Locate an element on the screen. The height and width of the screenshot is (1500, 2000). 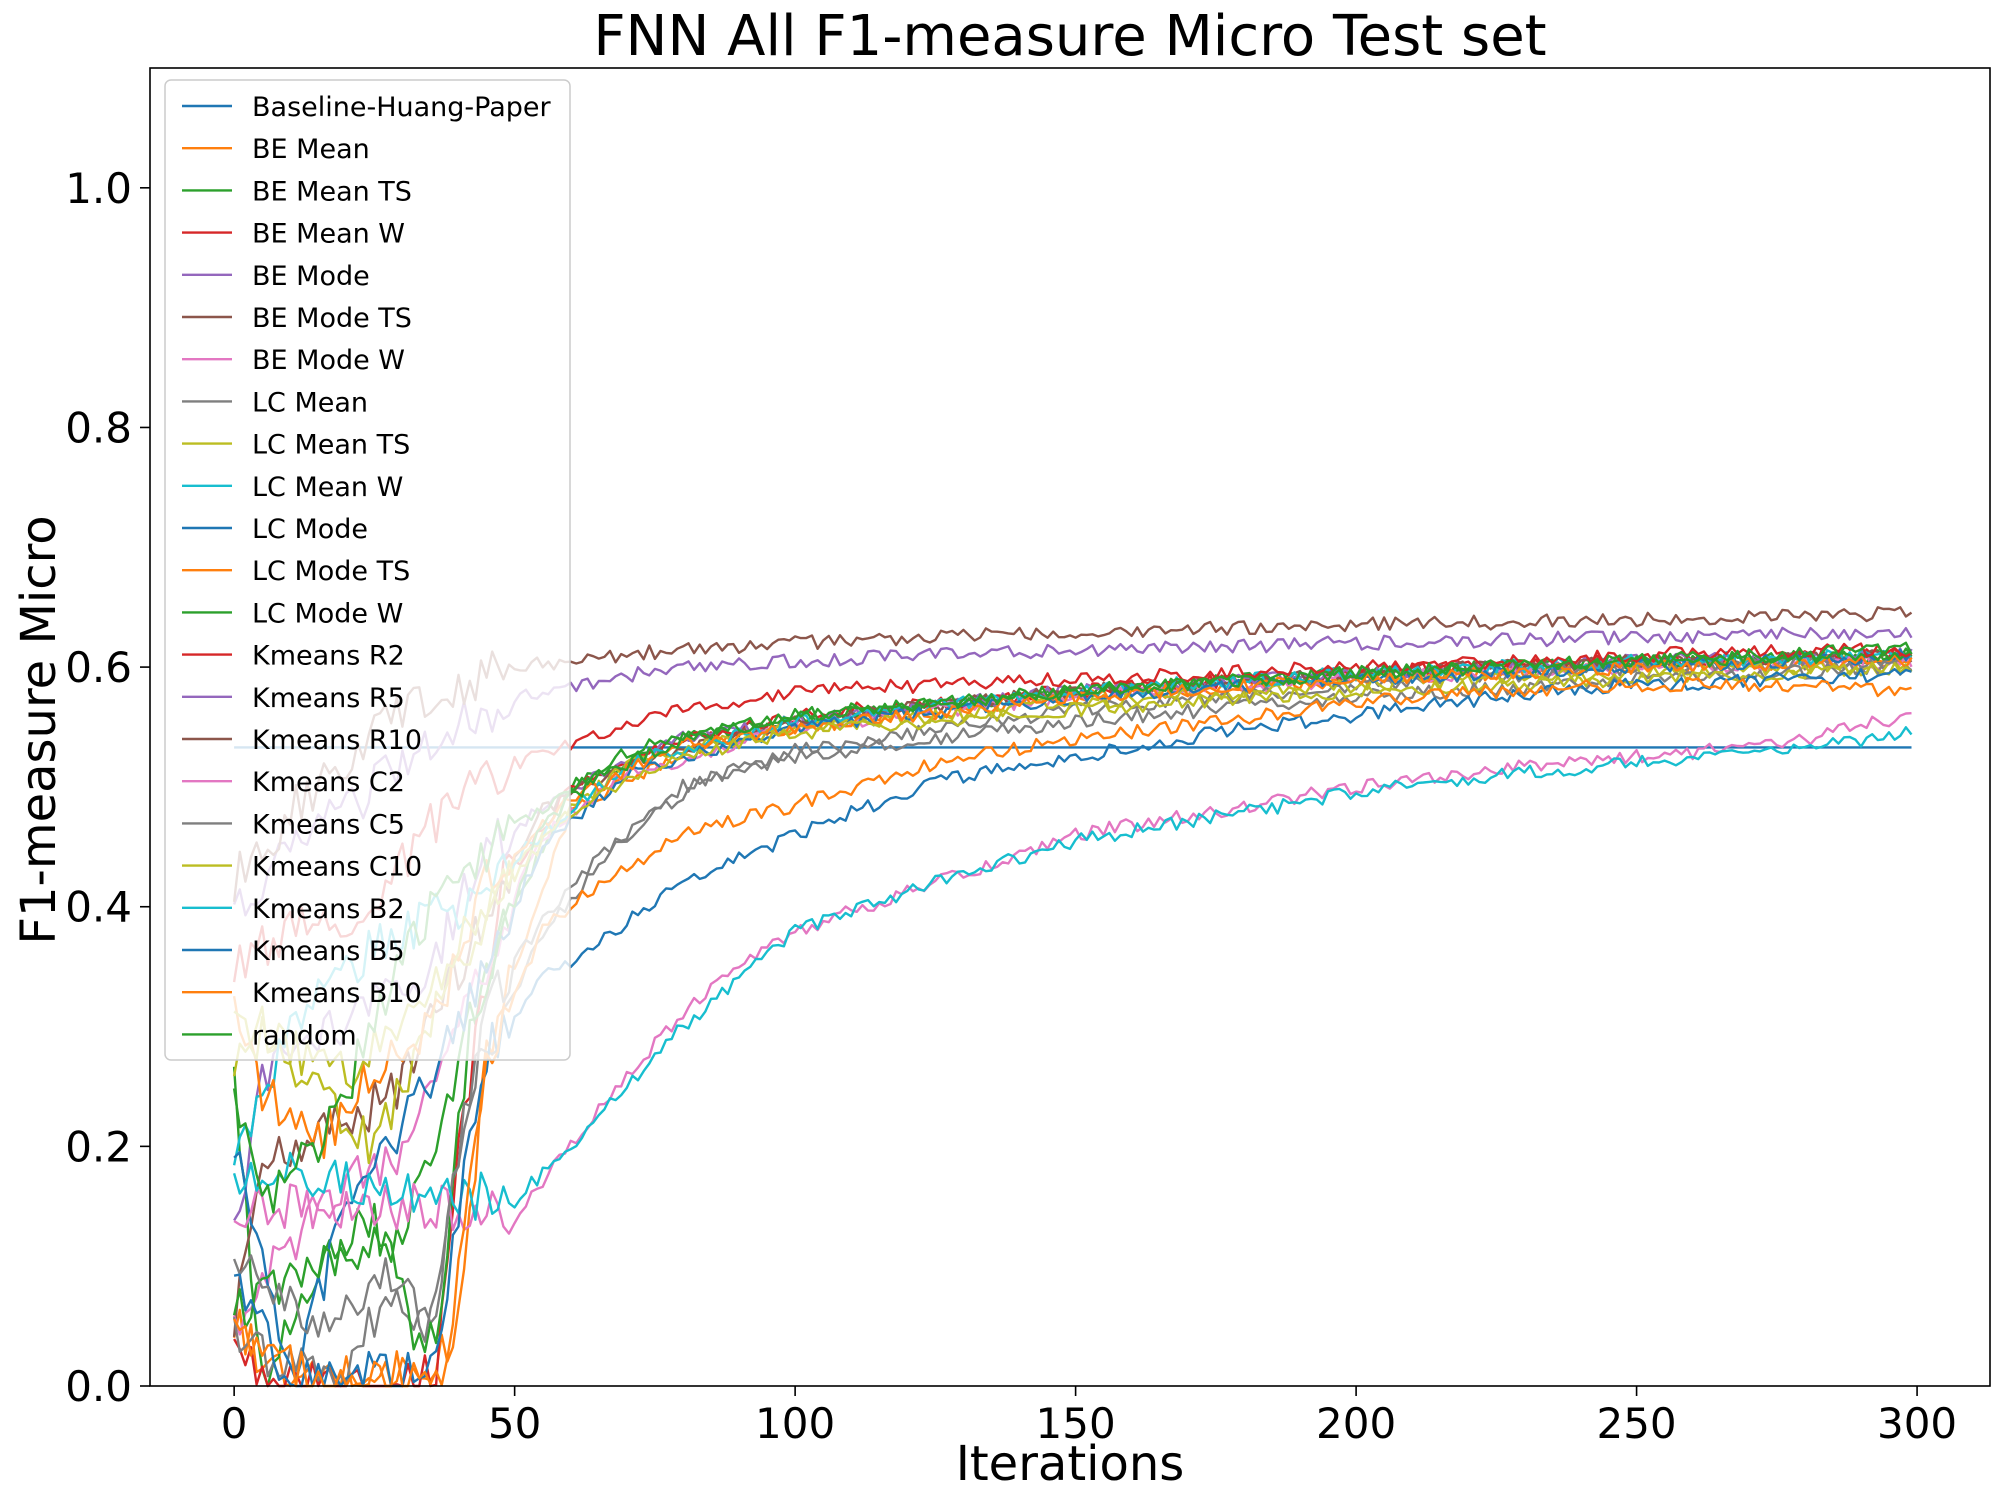
x-tick-label: 200 is located at coordinates (1356, 1423).